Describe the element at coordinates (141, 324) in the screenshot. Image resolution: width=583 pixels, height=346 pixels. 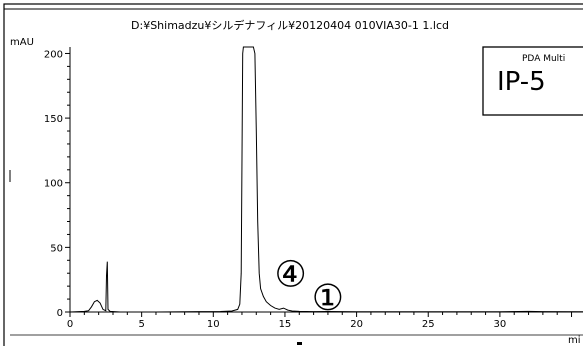
I see `x-tick-label: 5` at that location.